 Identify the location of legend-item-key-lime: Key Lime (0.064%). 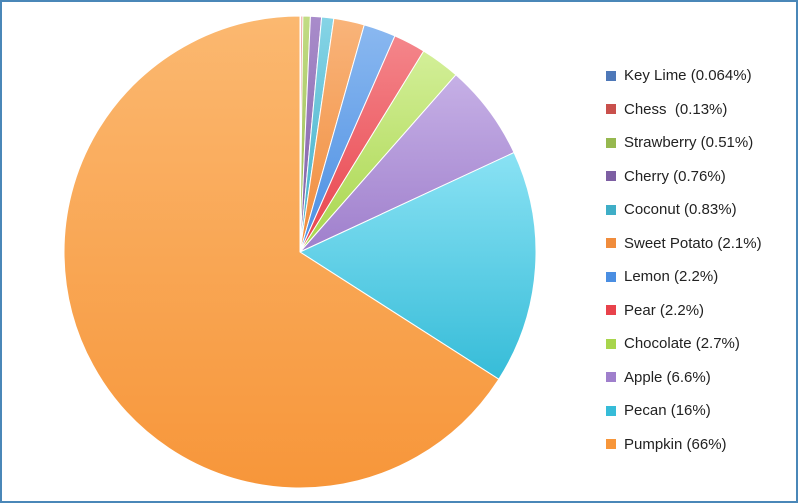
(698, 76).